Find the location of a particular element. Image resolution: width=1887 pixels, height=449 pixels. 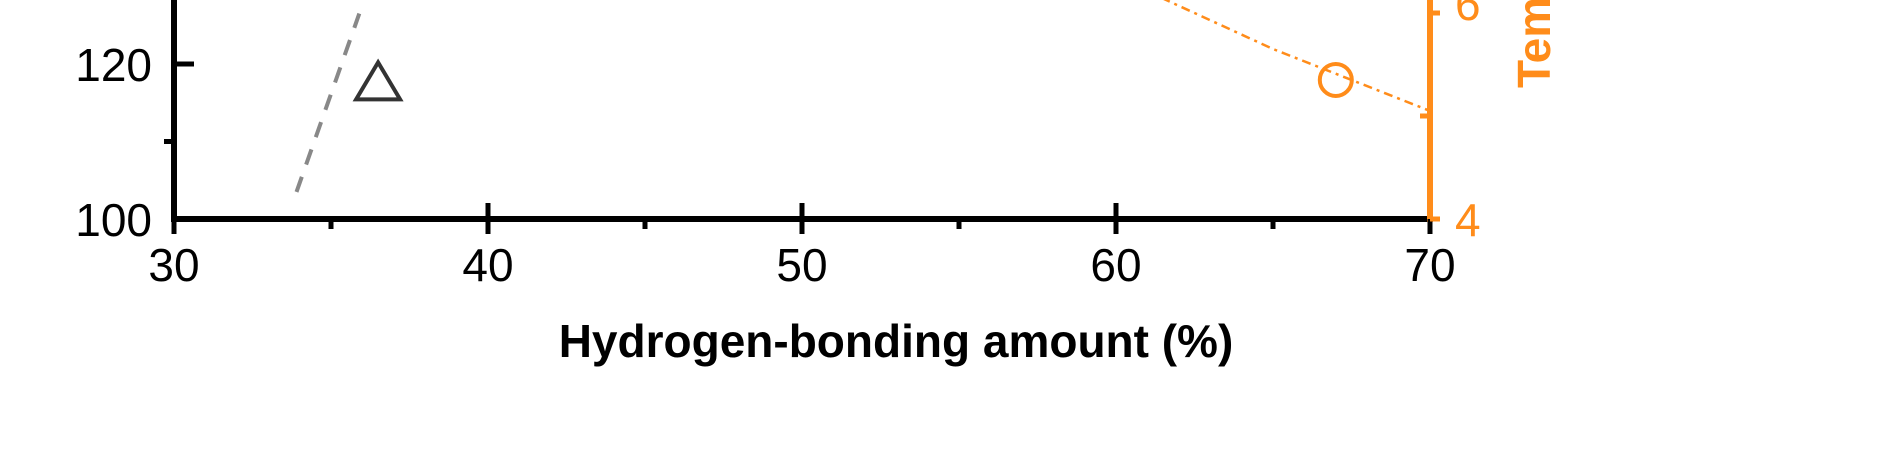

left-y-tick-label-120: 120 is located at coordinates (113, 65).